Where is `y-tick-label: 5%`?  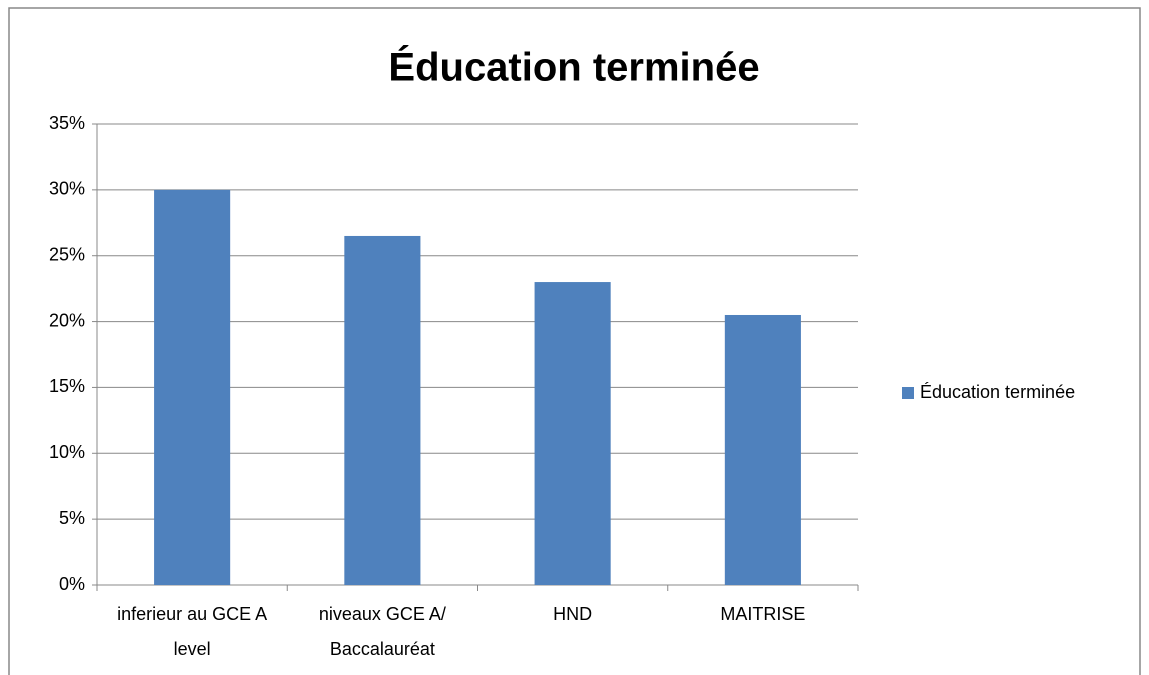 y-tick-label: 5% is located at coordinates (72, 518).